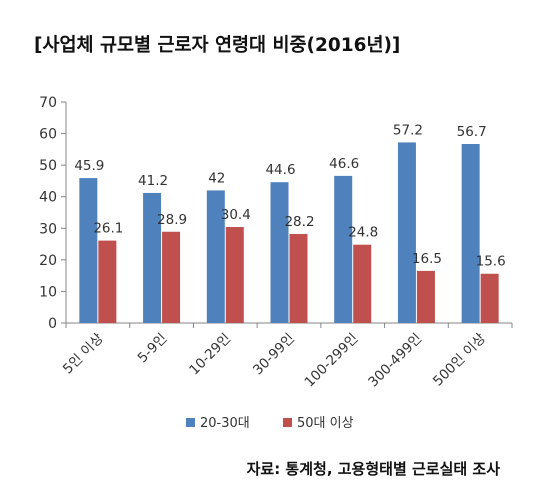 The width and height of the screenshot is (540, 486). Describe the element at coordinates (325, 423) in the screenshot. I see `legend-label: 50대 이상` at that location.